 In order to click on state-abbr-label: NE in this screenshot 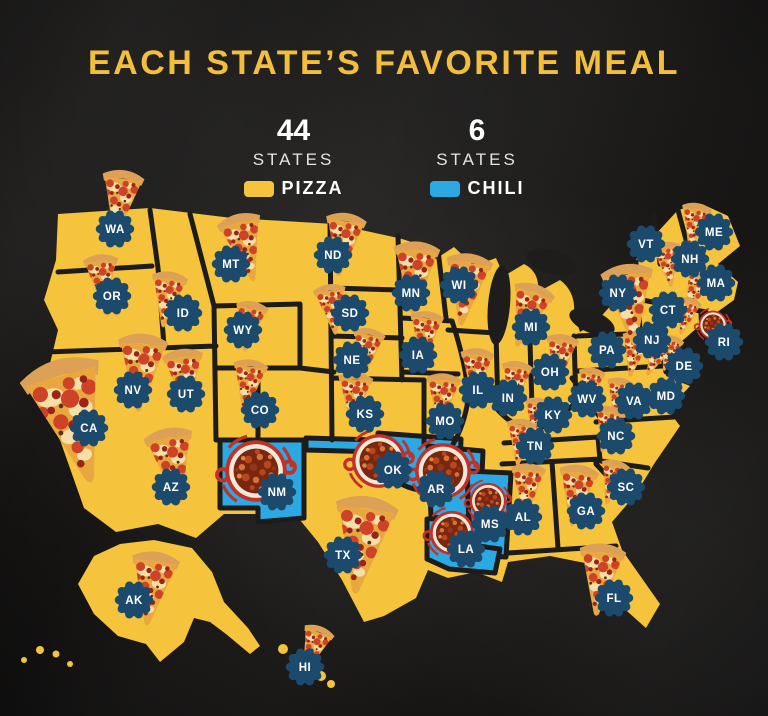, I will do `click(352, 361)`.